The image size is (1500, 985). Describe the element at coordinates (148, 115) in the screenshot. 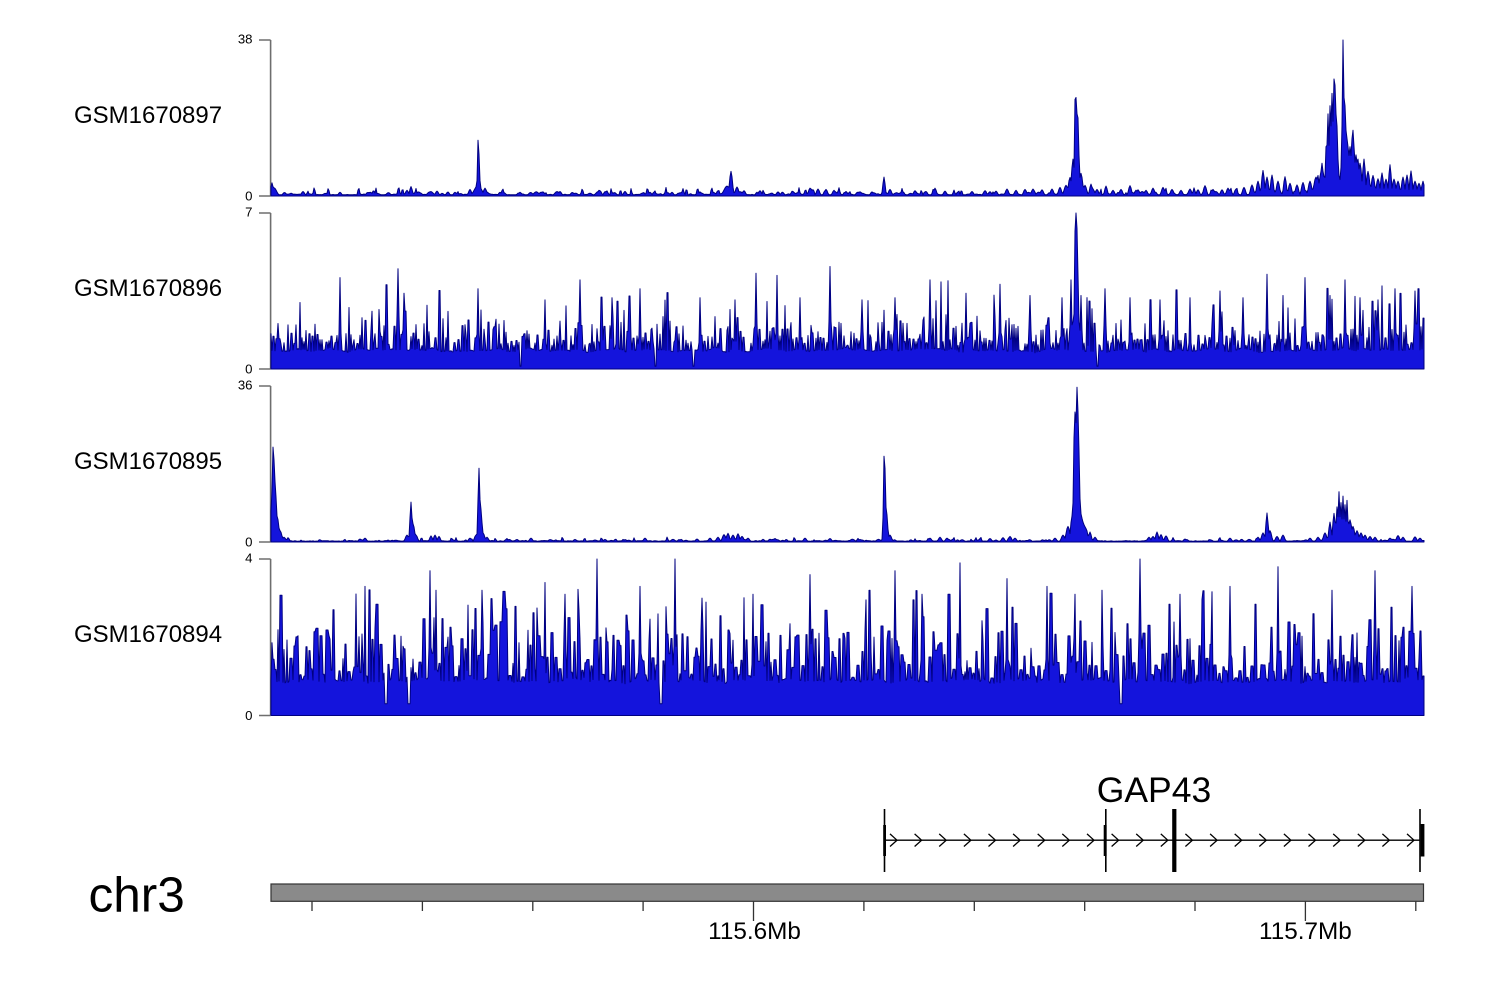

I see `svg-text: GSM1670897` at that location.